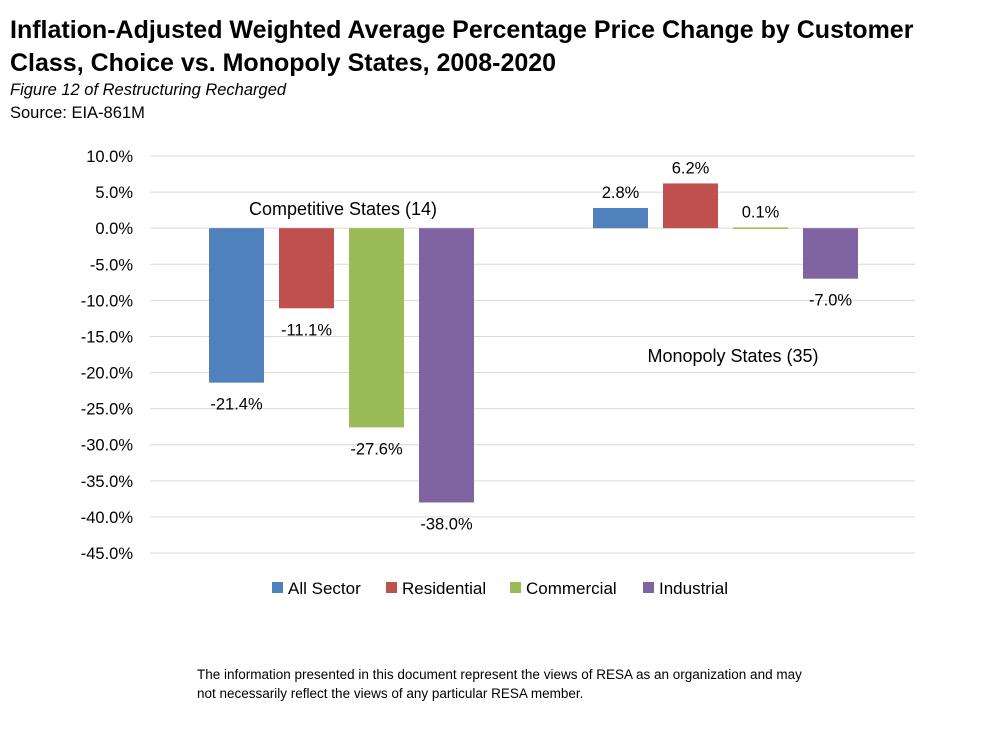  Describe the element at coordinates (107, 410) in the screenshot. I see `y-tick-label: -25.0%` at that location.